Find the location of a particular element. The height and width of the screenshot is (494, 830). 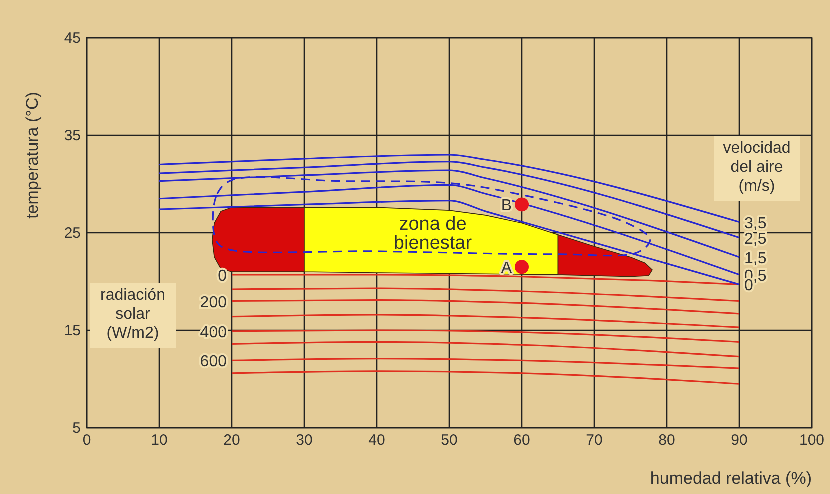

x-tick-label: 10 is located at coordinates (159, 440).